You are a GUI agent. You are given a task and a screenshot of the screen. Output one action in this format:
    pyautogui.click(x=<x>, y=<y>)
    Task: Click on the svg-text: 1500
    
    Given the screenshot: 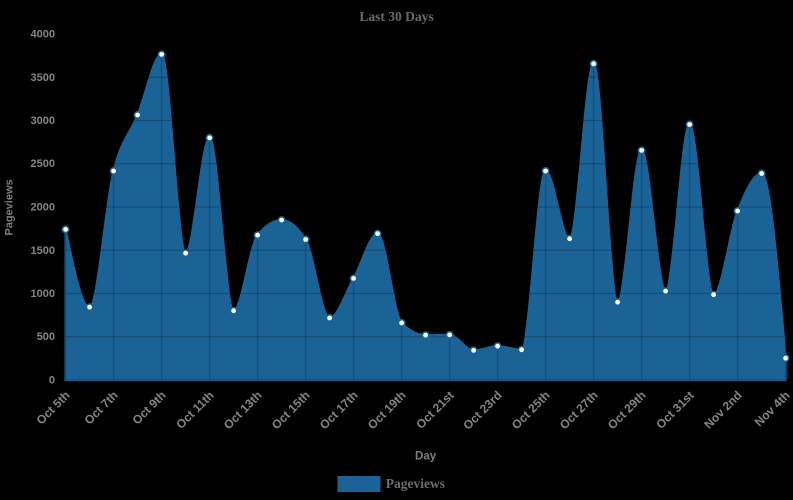 What is the action you would take?
    pyautogui.click(x=43, y=251)
    